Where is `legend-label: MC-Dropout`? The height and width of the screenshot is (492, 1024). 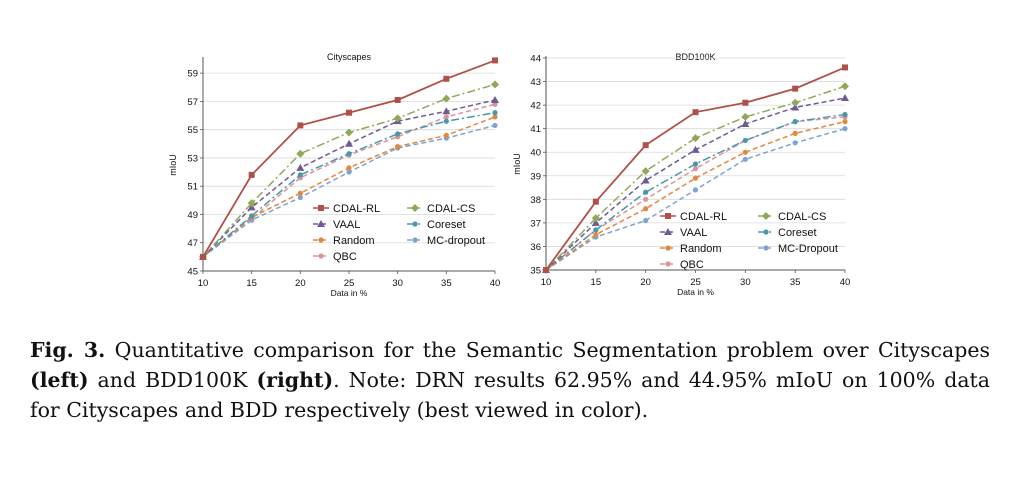 legend-label: MC-Dropout is located at coordinates (808, 249).